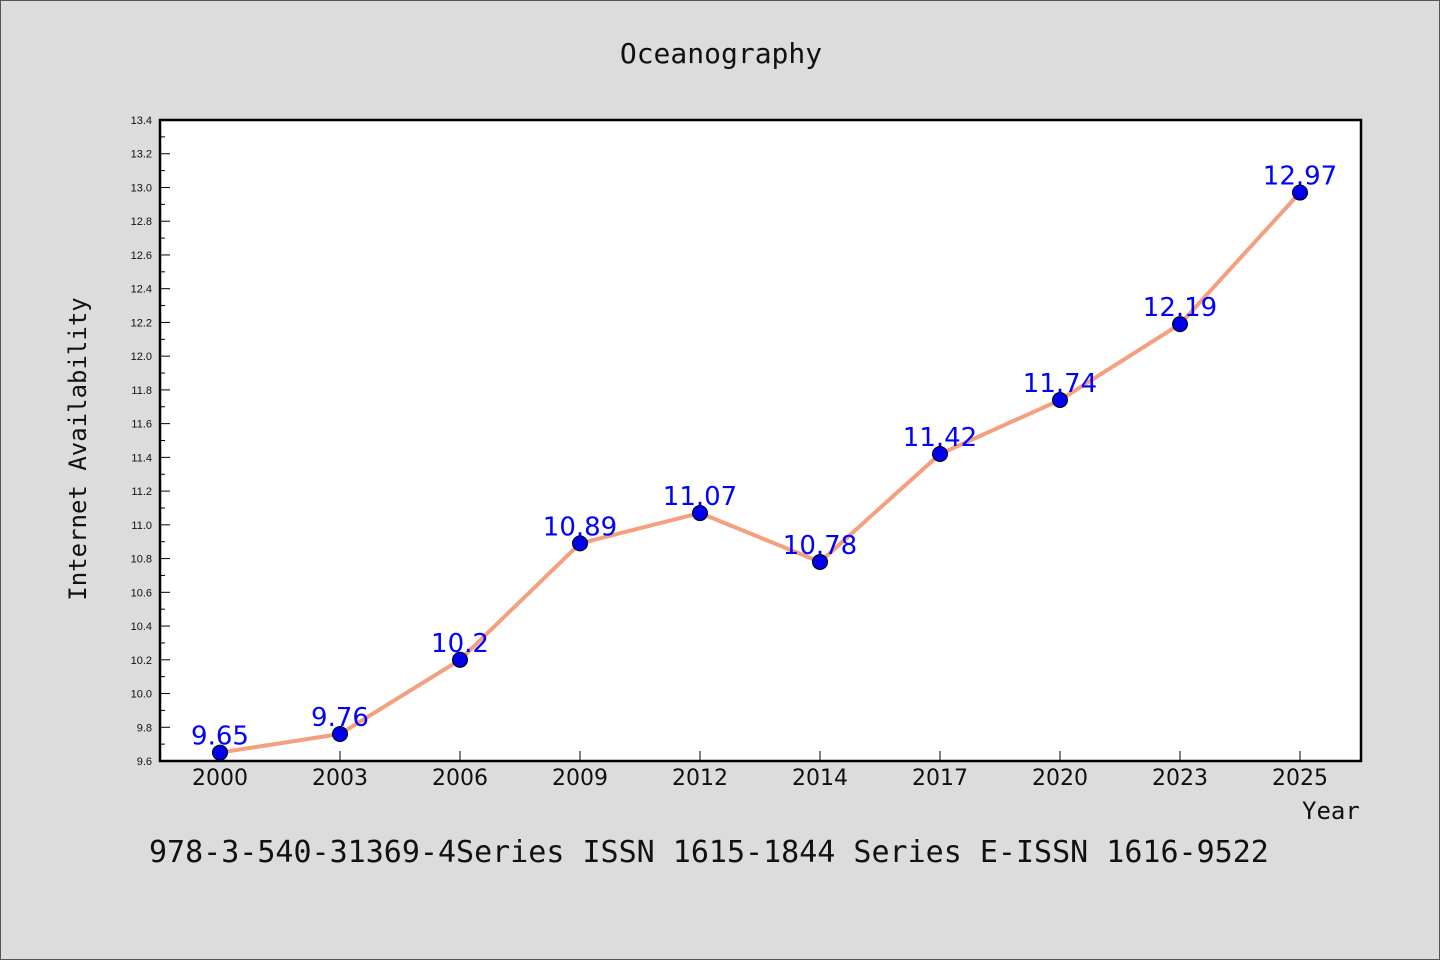  Describe the element at coordinates (760, 771) in the screenshot. I see `x-axis-ticks: 2000 2003 2006 2009 2012 2014 2017 2020 2023 2025` at that location.